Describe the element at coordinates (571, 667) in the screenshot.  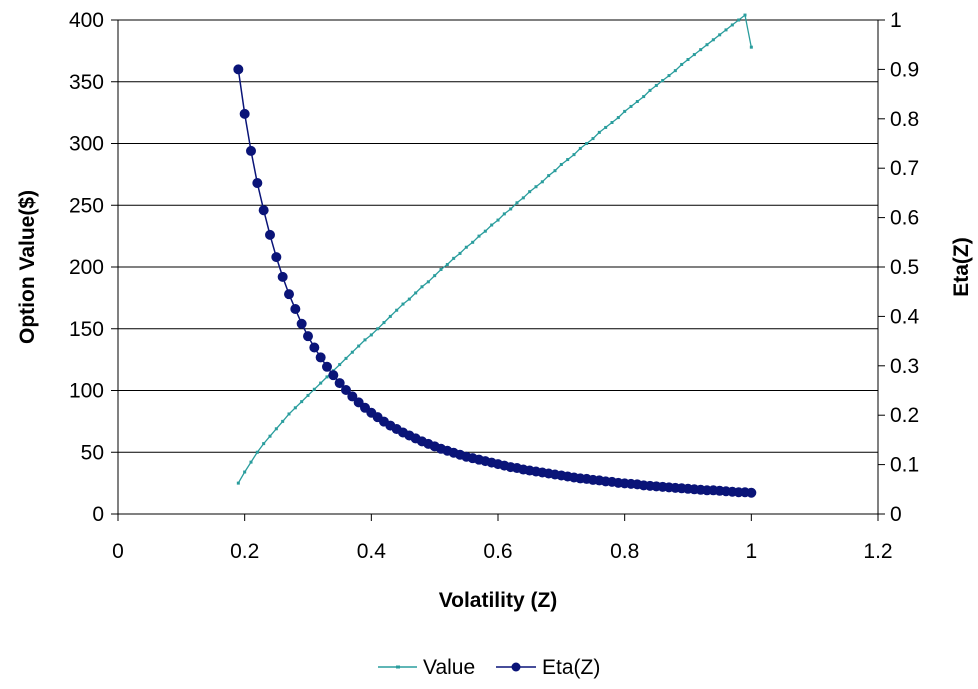
I see `legend-label-eta: Eta(Z)` at that location.